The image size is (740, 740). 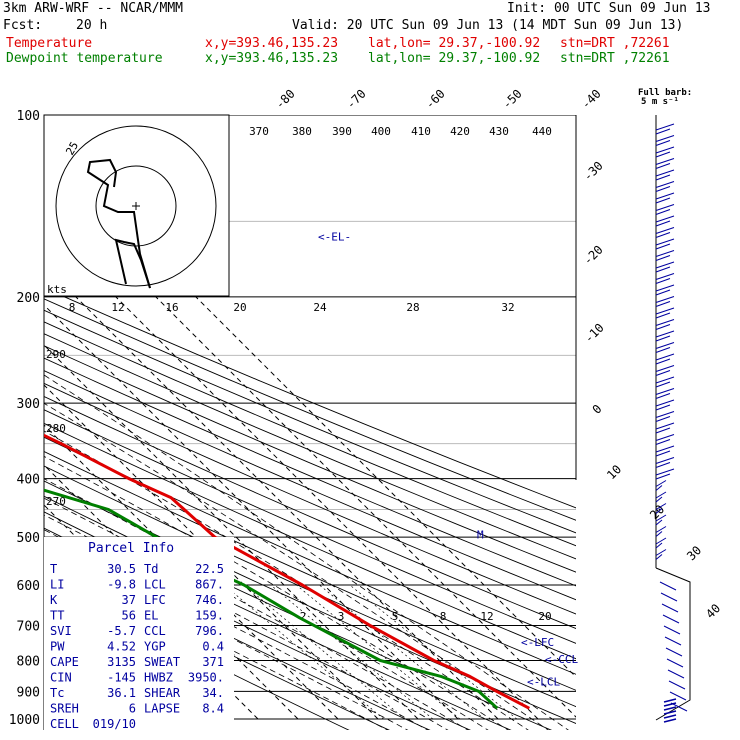 I want to click on hodograph-outer-ring, so click(x=136, y=206).